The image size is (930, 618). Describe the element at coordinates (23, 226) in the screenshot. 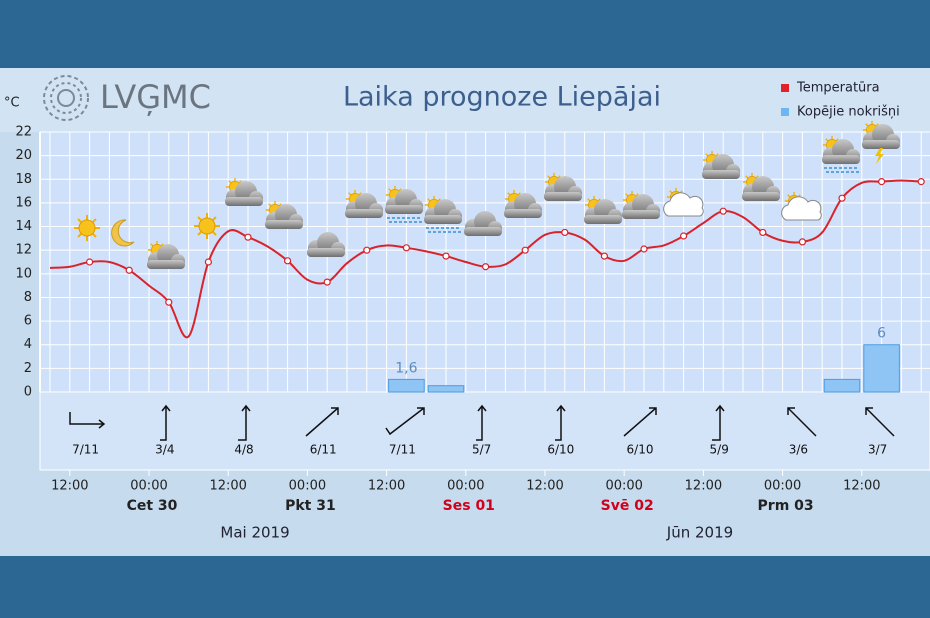

I see `y-tick-label: 14` at that location.